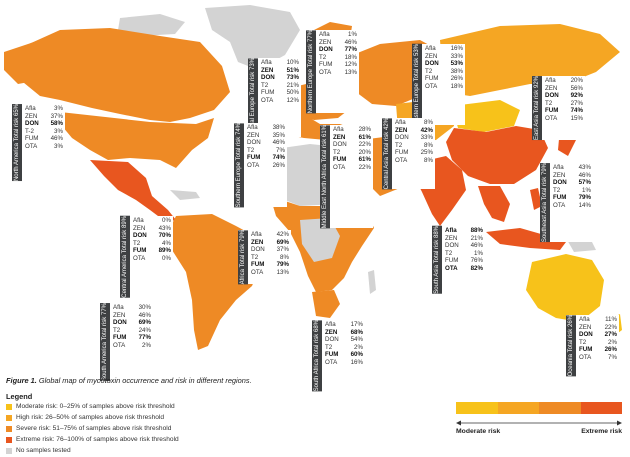 The width and height of the screenshot is (630, 457). I want to click on mongolia-region, so click(486, 116).